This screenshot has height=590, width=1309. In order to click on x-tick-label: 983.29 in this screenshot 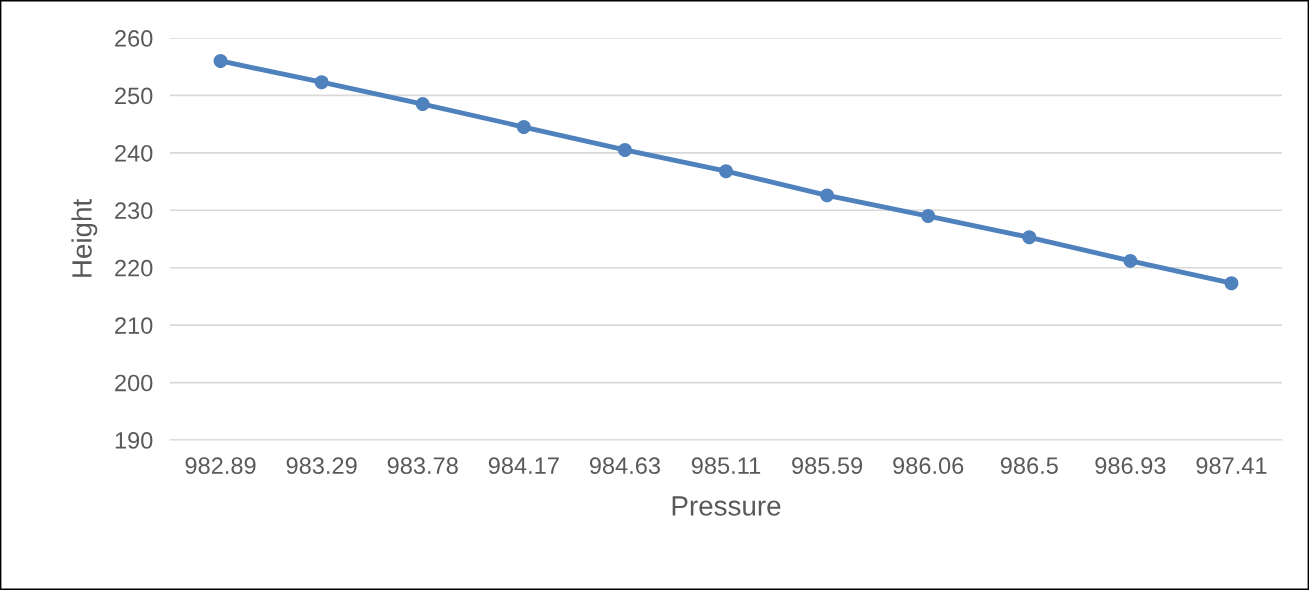, I will do `click(321, 466)`.